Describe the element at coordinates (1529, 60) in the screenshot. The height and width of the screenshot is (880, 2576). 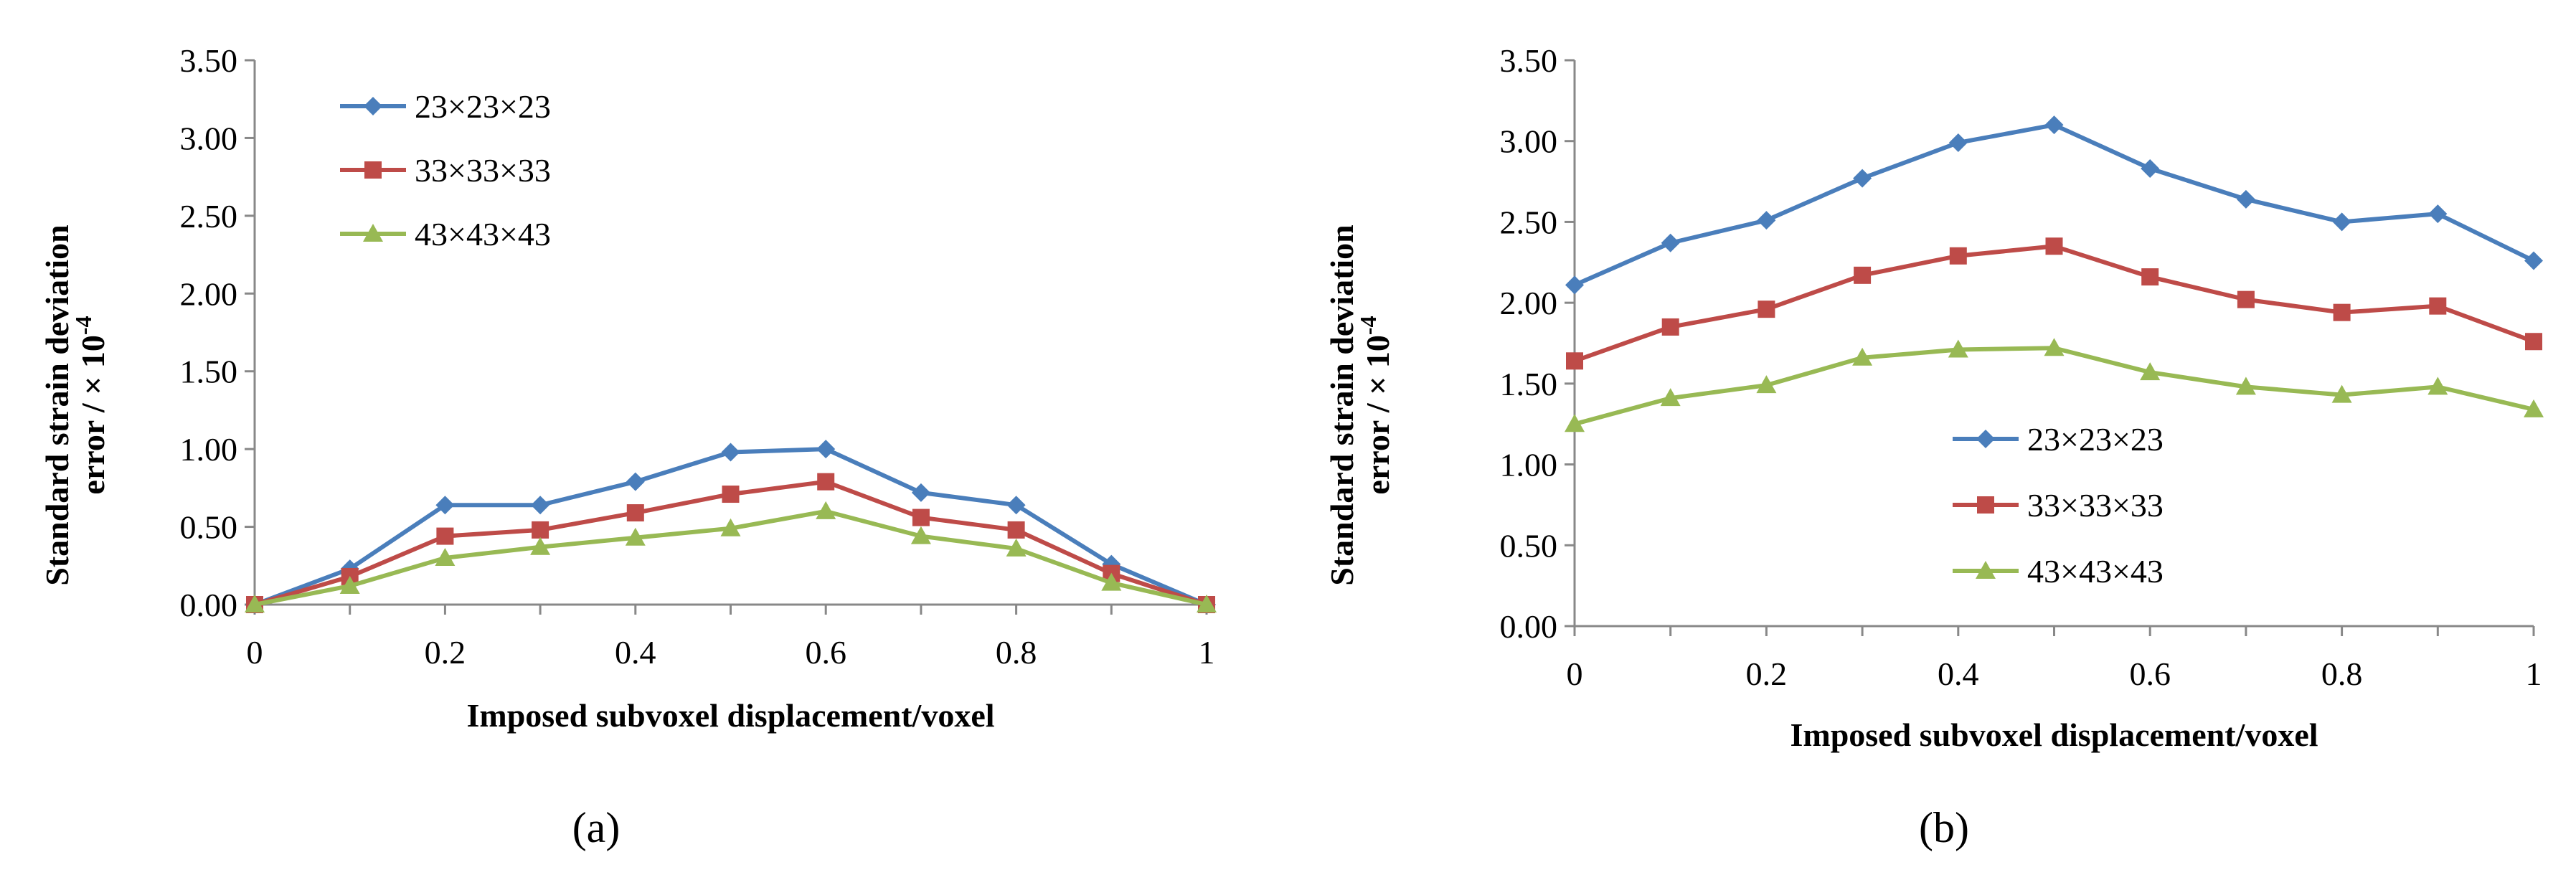
I see `y-tick-label: 3.50` at that location.